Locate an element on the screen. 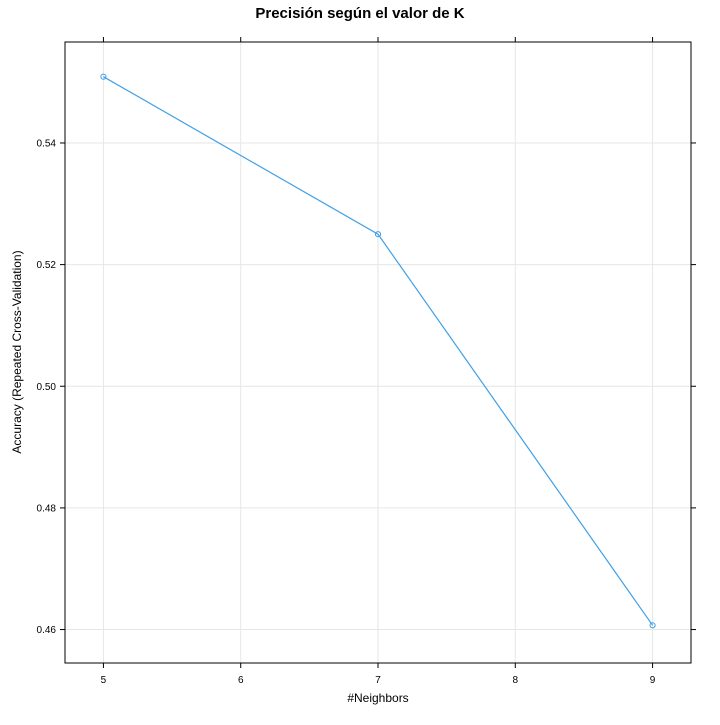 The height and width of the screenshot is (725, 720). y-axis-label: Accuracy (Repeated Cross-Validation) is located at coordinates (17, 351).